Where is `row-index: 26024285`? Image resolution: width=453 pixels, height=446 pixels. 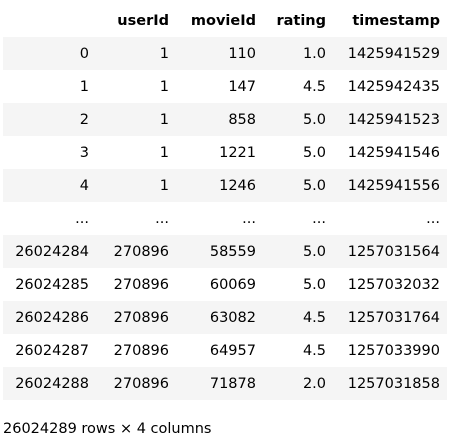
row-index: 26024285 is located at coordinates (52, 284).